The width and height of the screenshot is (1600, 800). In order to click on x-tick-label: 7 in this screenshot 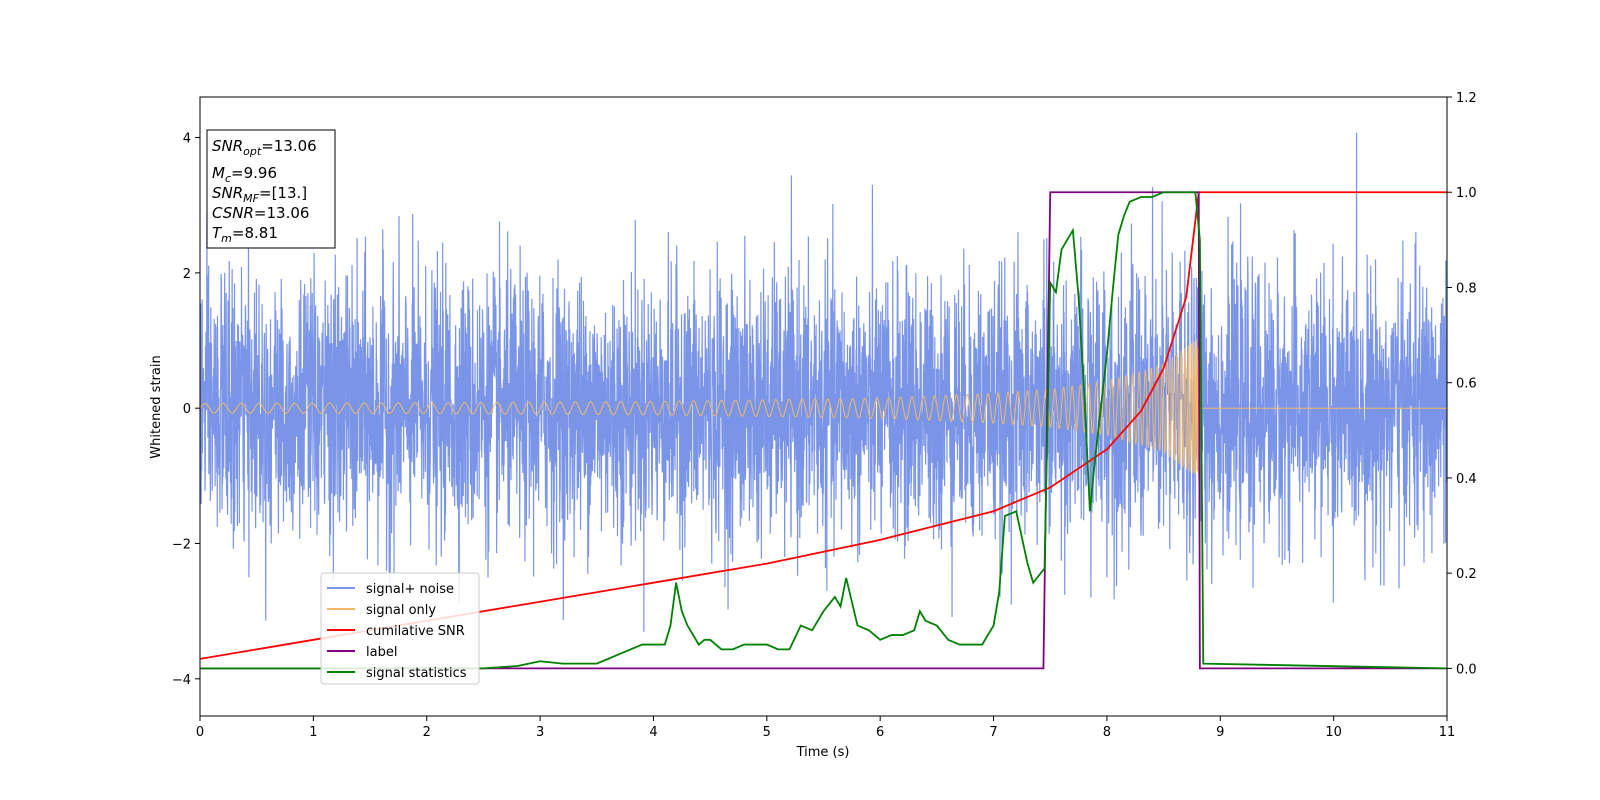, I will do `click(993, 732)`.